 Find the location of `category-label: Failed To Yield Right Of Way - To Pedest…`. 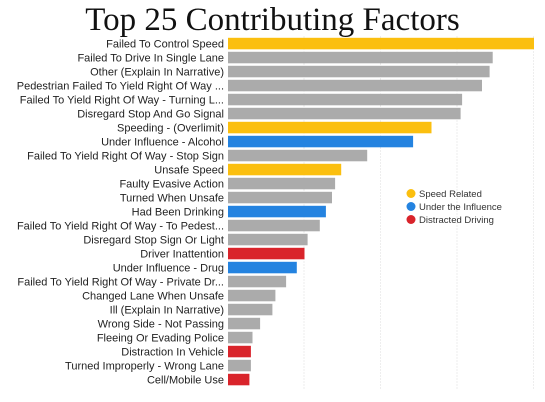

category-label: Failed To Yield Right Of Way - To Pedest… is located at coordinates (120, 226).